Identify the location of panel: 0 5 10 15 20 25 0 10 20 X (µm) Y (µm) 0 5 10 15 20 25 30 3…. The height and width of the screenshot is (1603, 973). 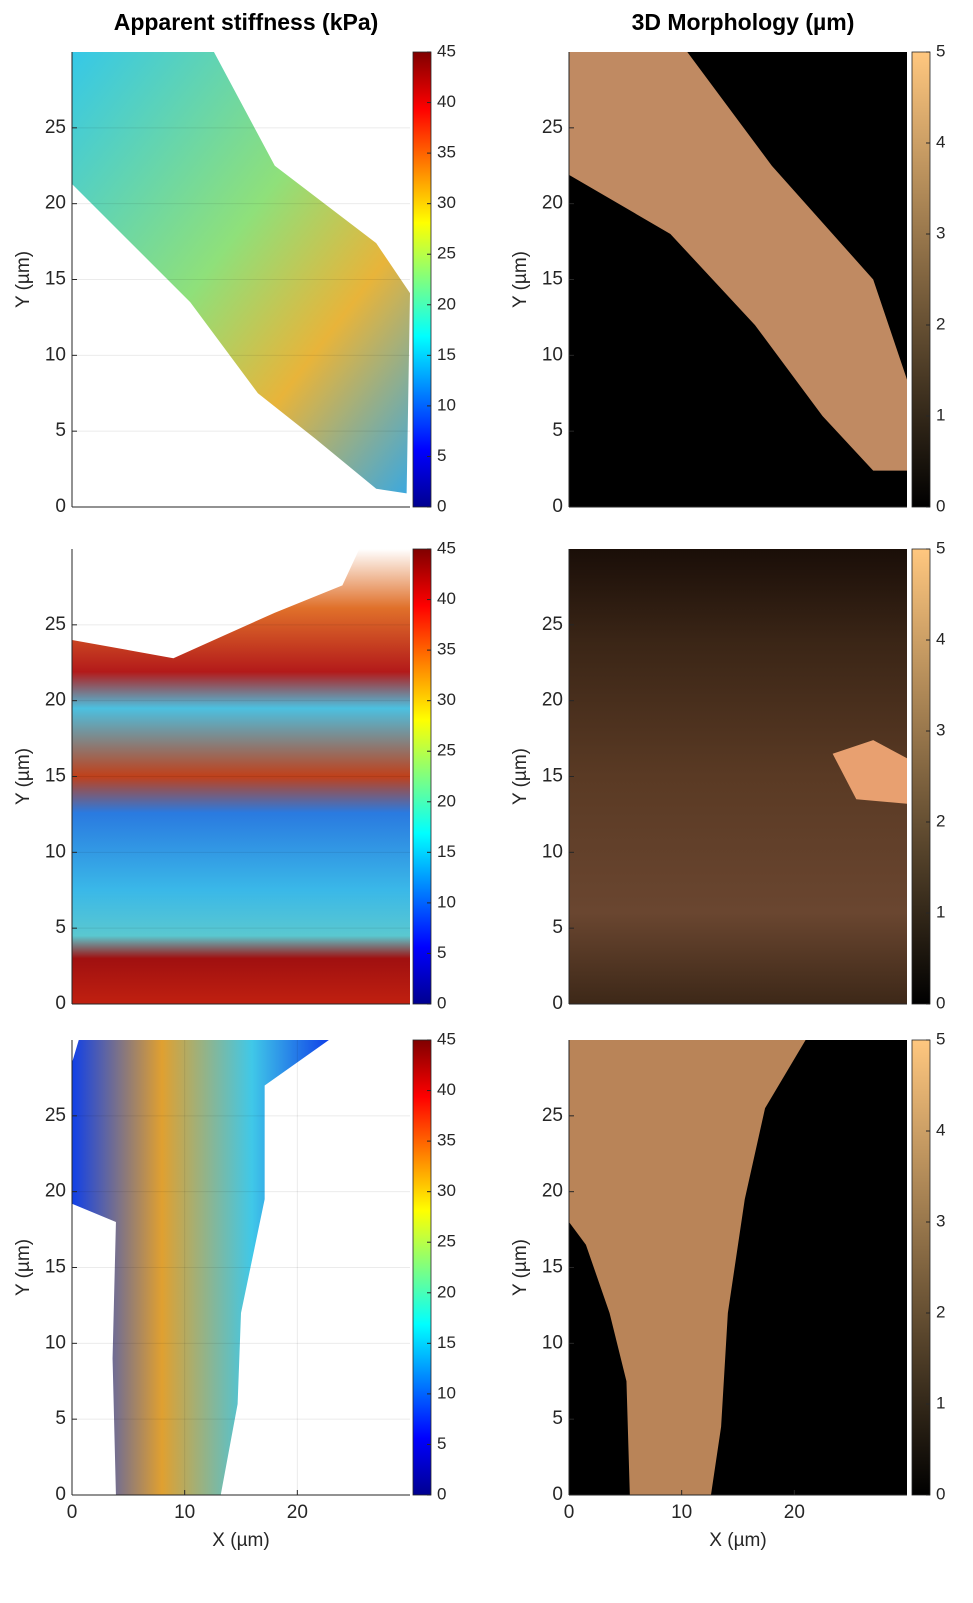
(234, 1290).